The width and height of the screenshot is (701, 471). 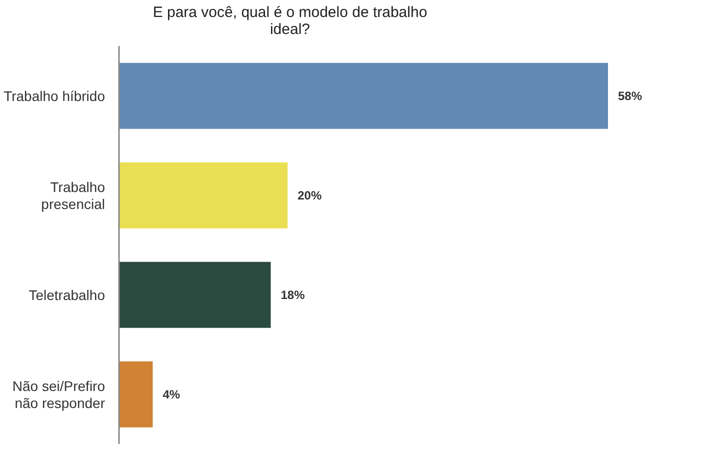 What do you see at coordinates (73, 195) in the screenshot?
I see `y-tick-label: Trabalho presencial` at bounding box center [73, 195].